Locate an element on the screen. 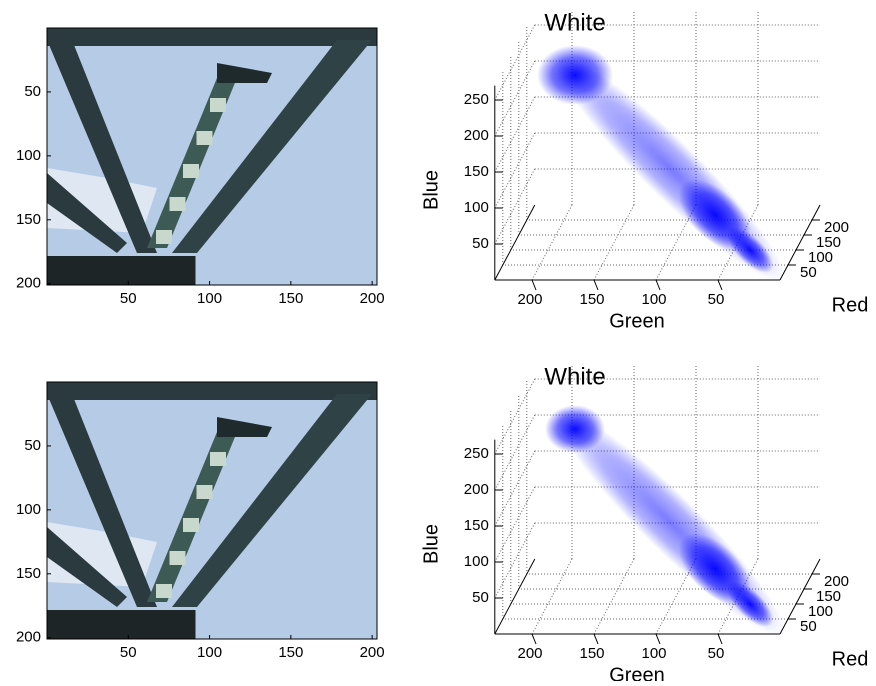 The width and height of the screenshot is (876, 686). z-axis-label: Blue is located at coordinates (431, 544).